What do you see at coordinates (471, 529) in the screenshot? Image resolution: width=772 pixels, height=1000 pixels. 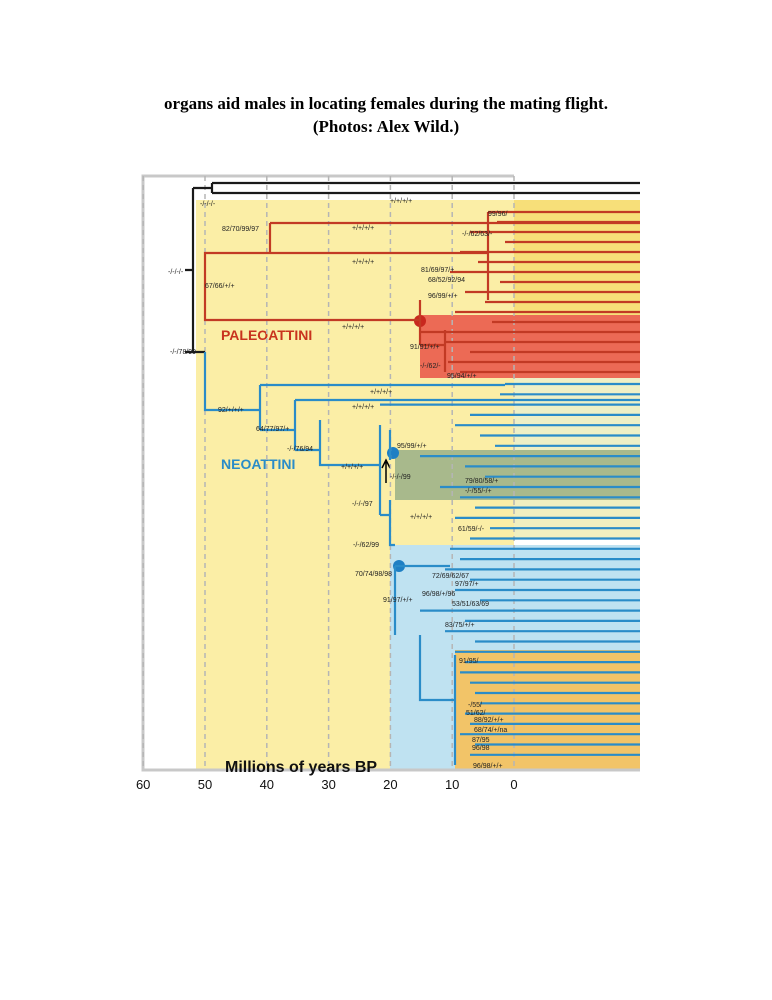 I see `support-value: 61/59/-/-` at bounding box center [471, 529].